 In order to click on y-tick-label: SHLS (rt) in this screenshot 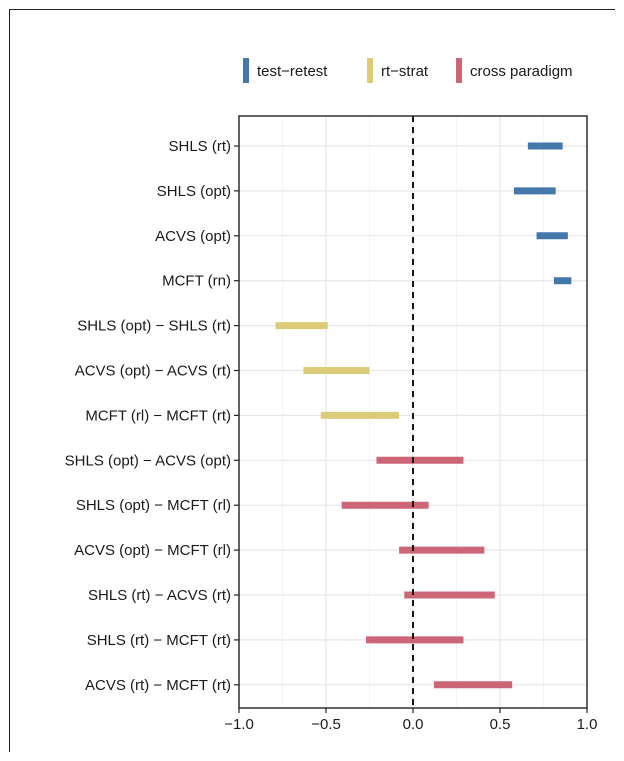, I will do `click(199, 146)`.